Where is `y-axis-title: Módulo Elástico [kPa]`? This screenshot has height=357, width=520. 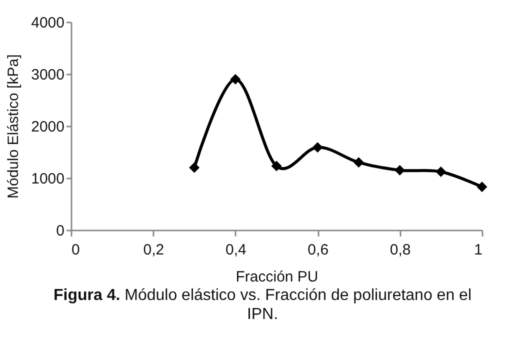 y-axis-title: Módulo Elástico [kPa] is located at coordinates (13, 126).